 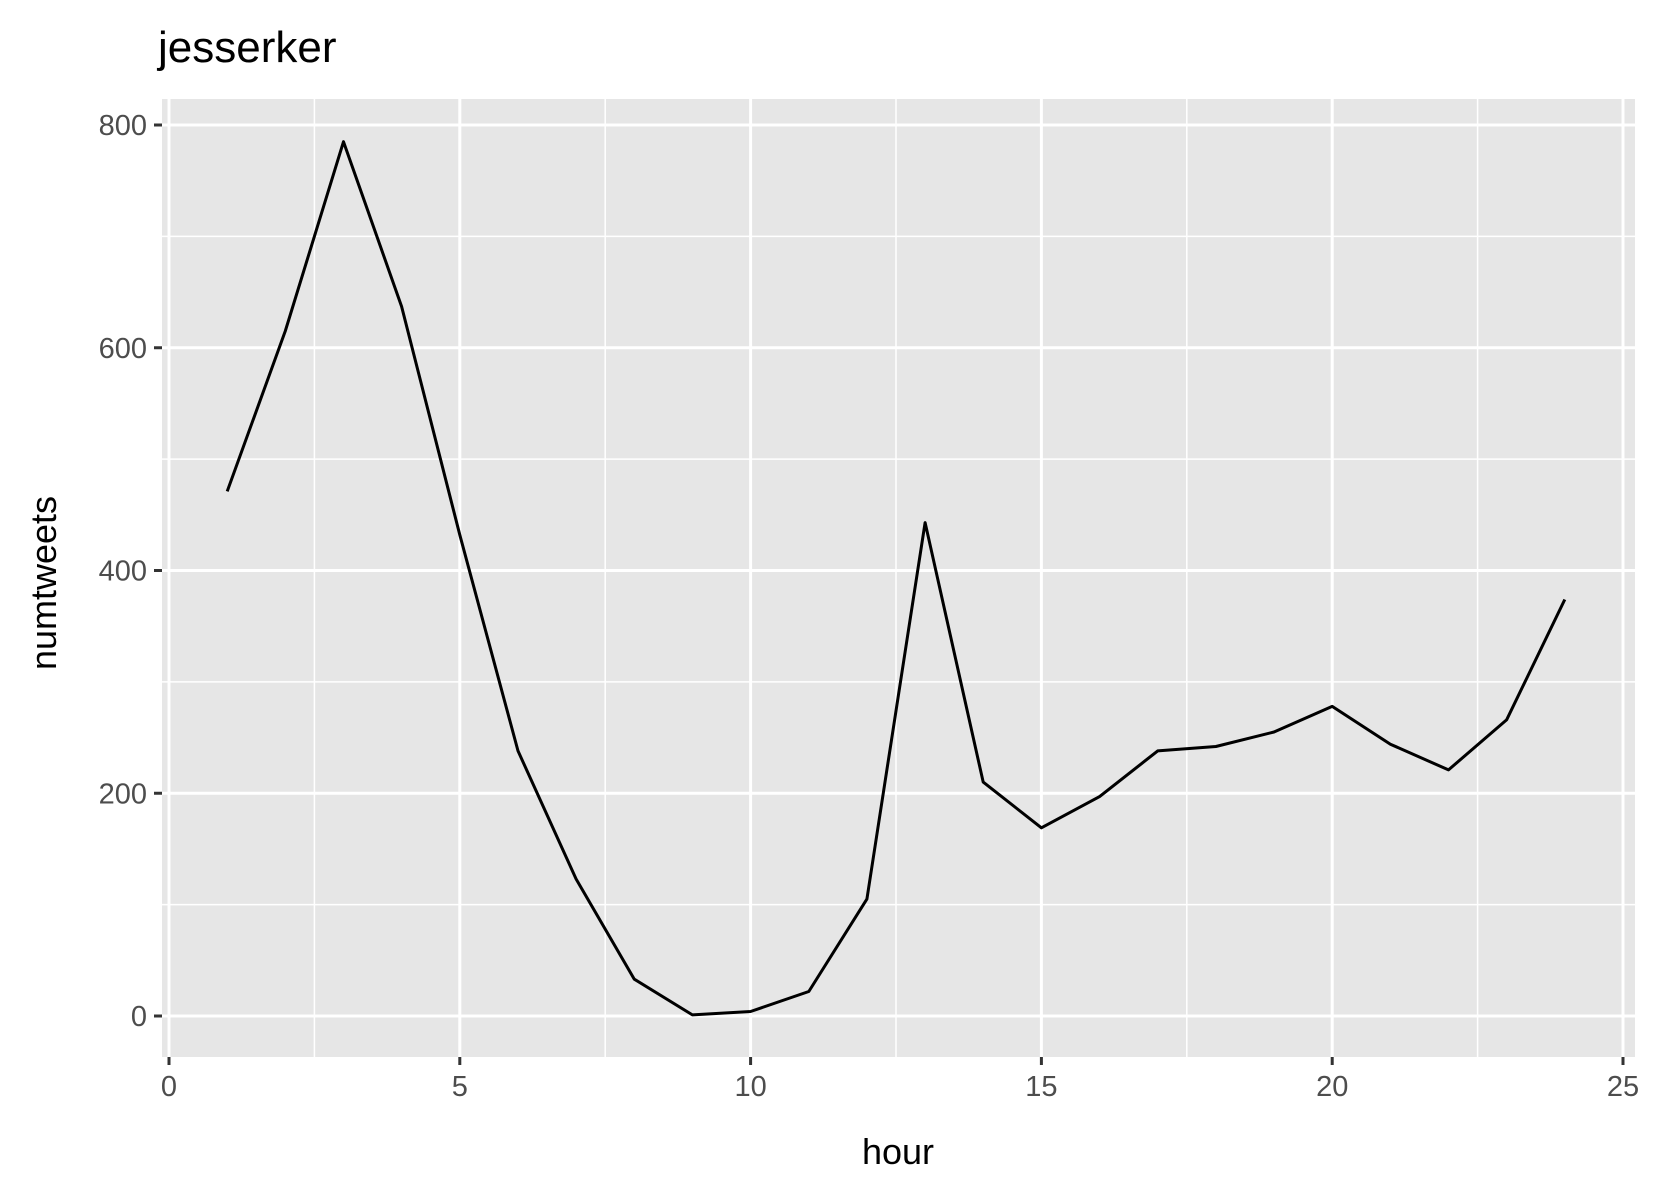 I want to click on x-axis: 0 5 10 15 20 25, so click(x=900, y=1080).